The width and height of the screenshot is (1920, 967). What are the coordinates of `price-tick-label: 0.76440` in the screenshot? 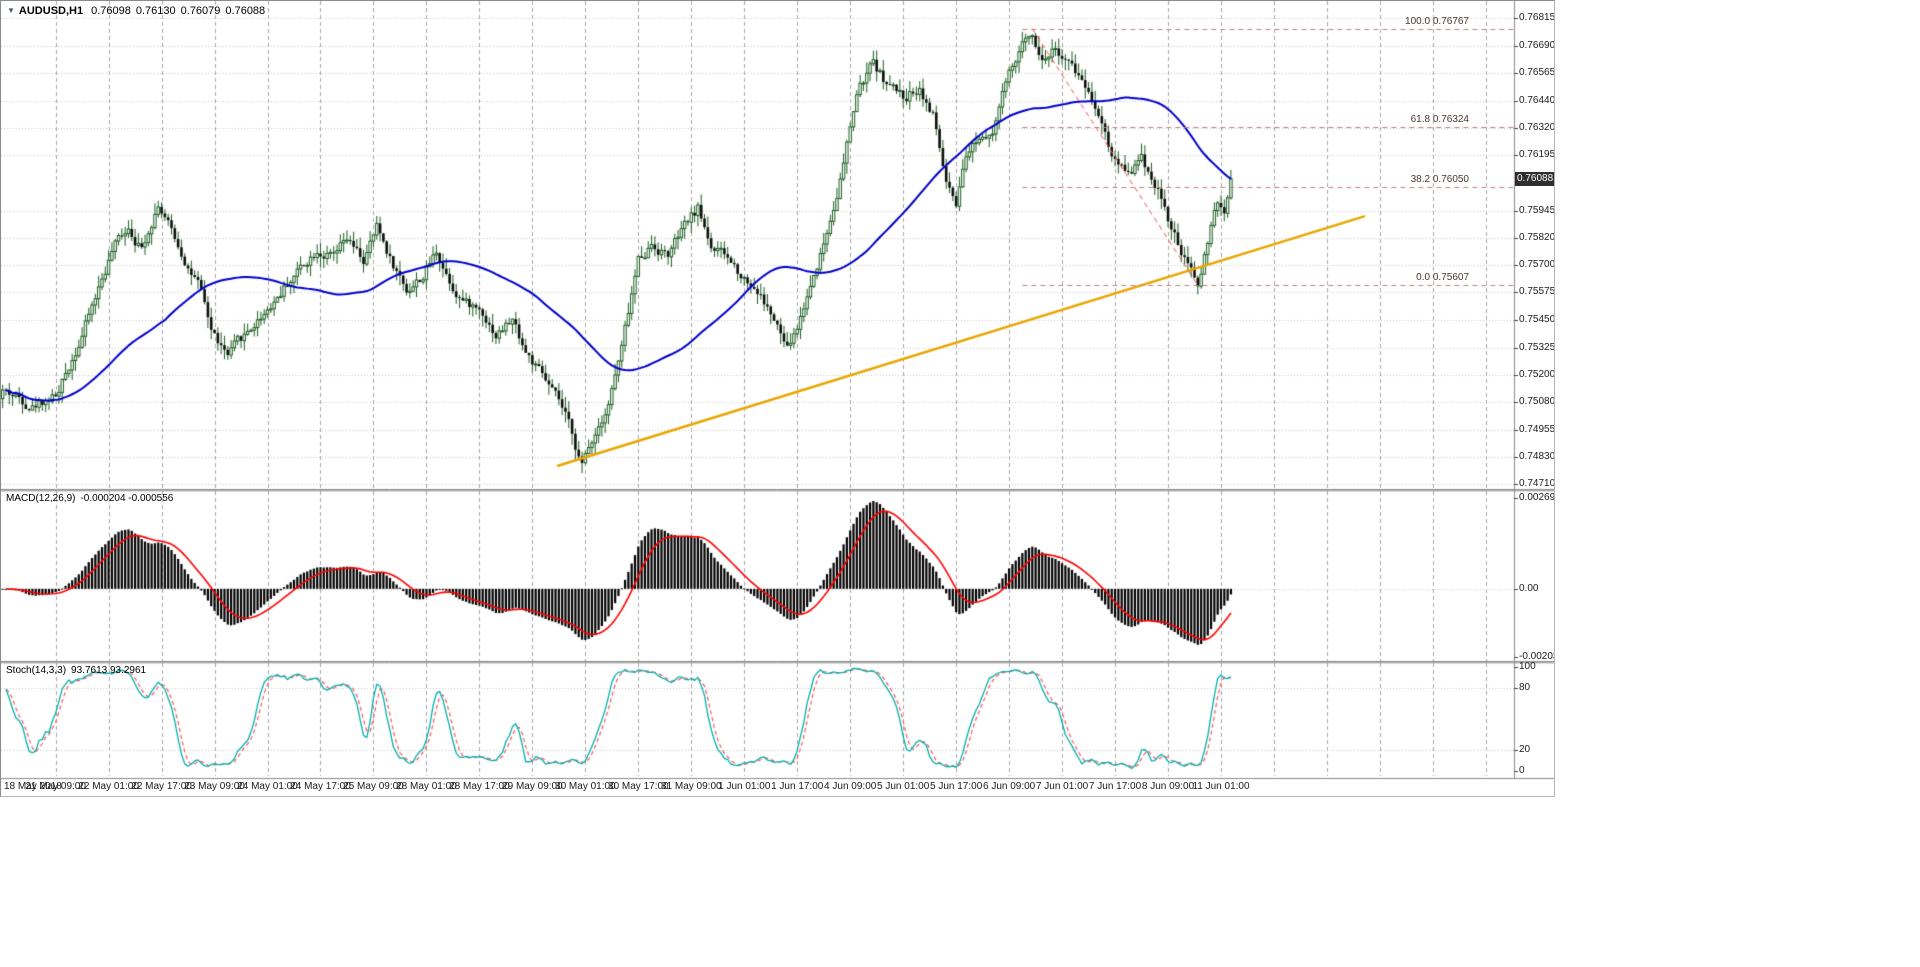 It's located at (1537, 101).